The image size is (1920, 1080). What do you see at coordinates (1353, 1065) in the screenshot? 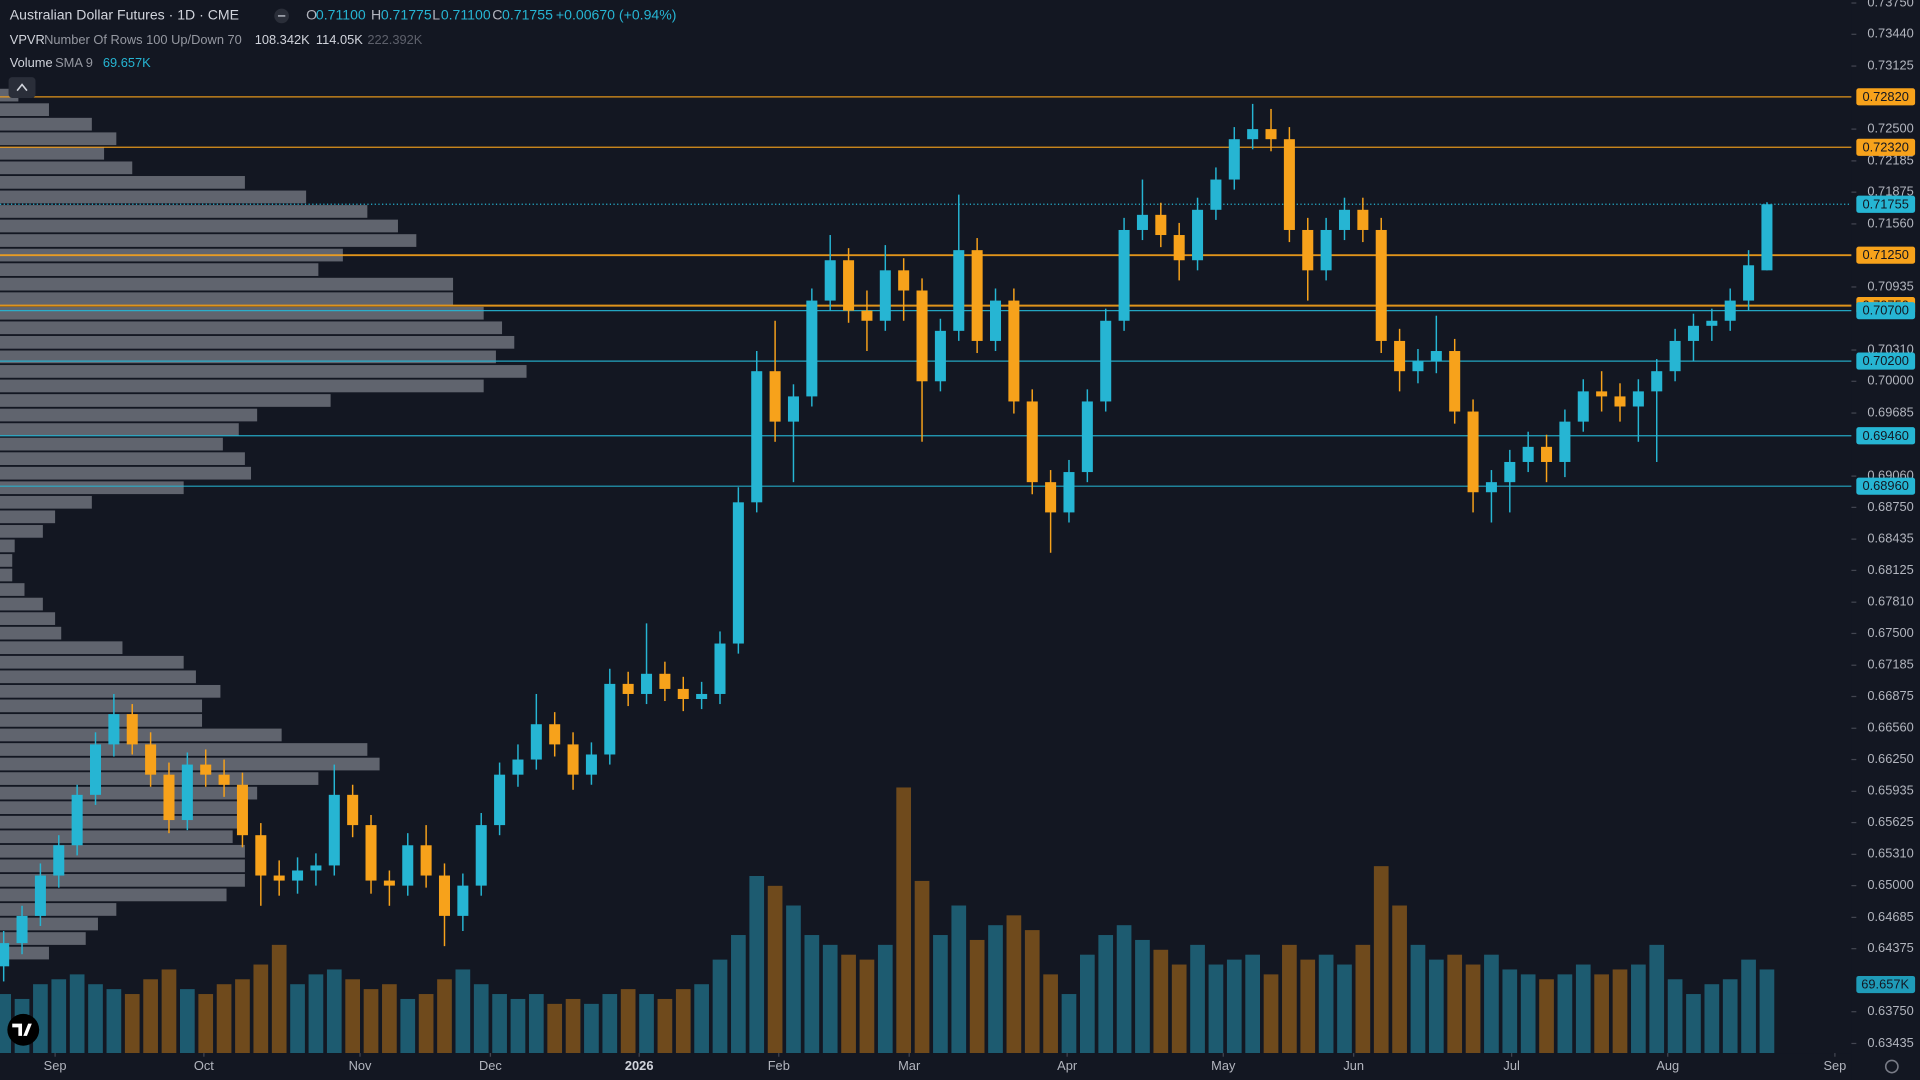
I see `x-tick-label: Jun` at bounding box center [1353, 1065].